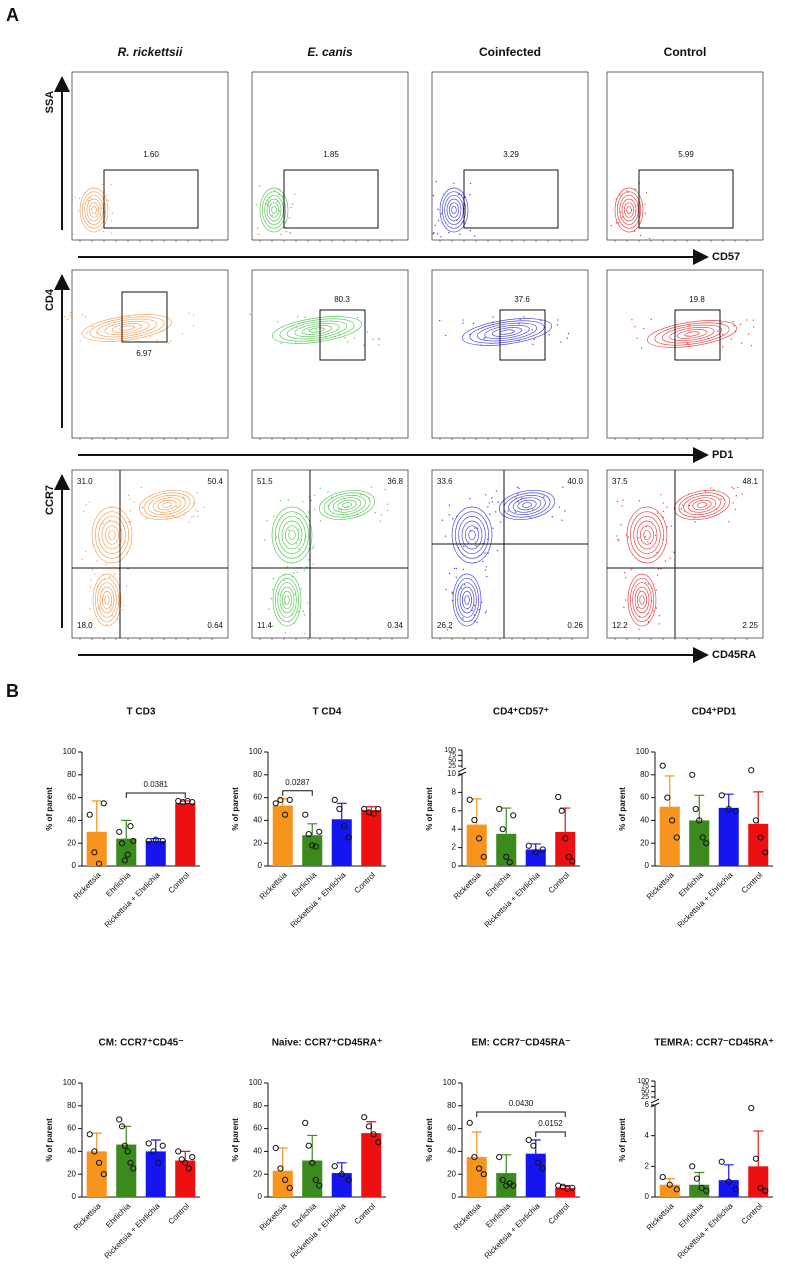 The height and width of the screenshot is (1285, 785). I want to click on chart-title: CM: CCR7⁺CD45⁻, so click(140, 1043).